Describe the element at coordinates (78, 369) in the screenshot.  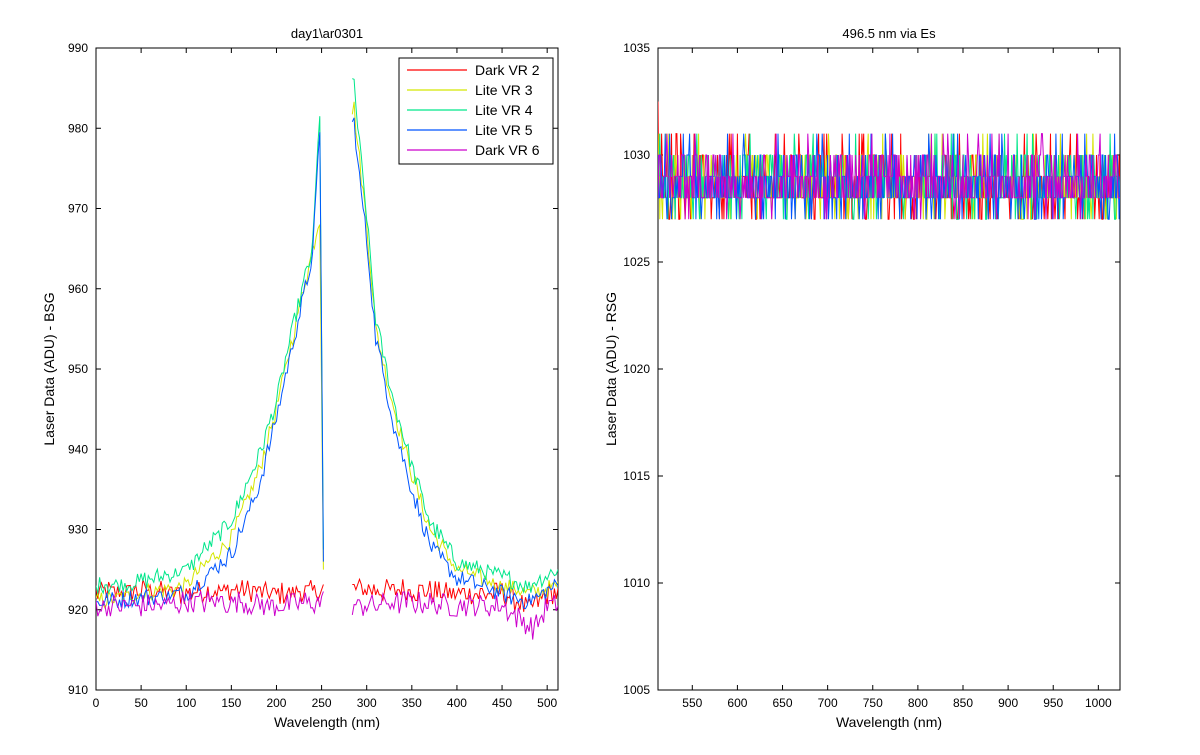
I see `y-tick-label: 950` at that location.